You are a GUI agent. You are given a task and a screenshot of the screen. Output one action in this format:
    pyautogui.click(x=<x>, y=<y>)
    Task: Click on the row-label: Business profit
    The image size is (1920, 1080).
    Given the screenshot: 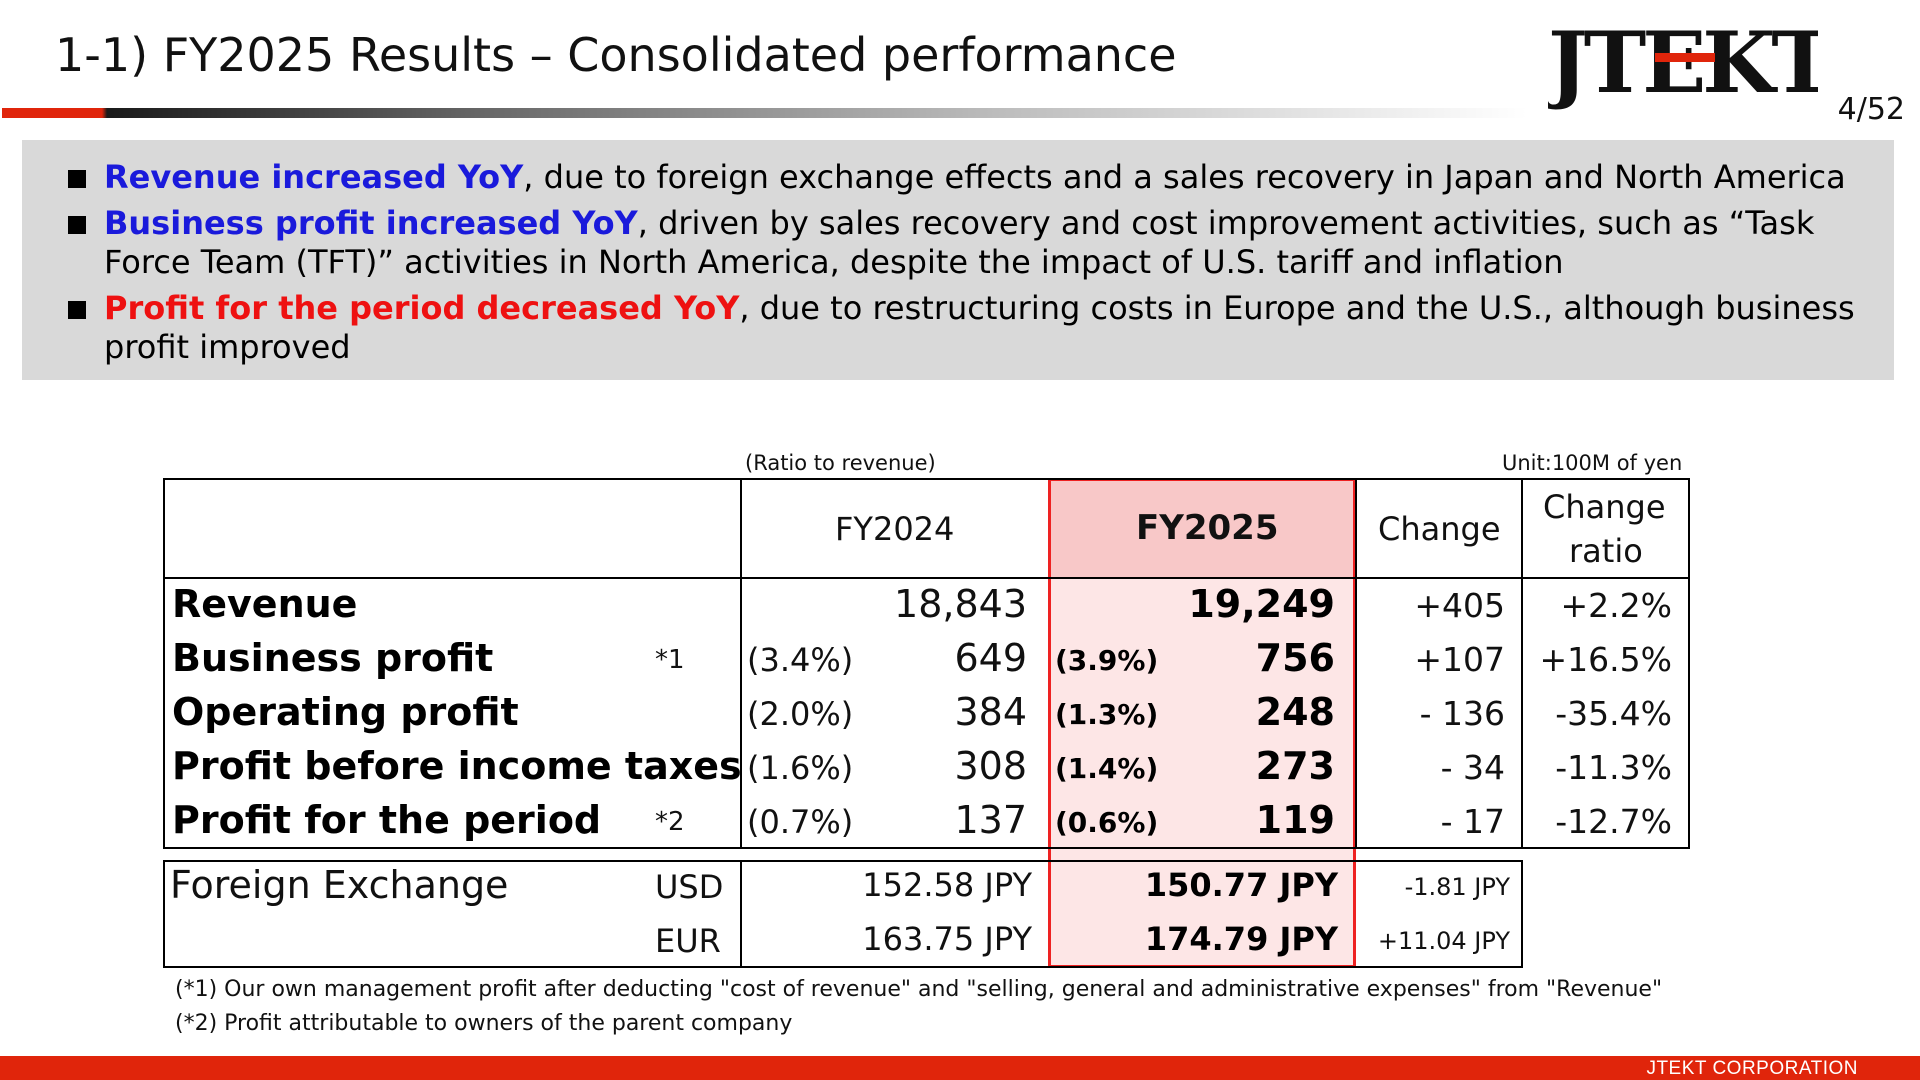 What is the action you would take?
    pyautogui.click(x=333, y=658)
    